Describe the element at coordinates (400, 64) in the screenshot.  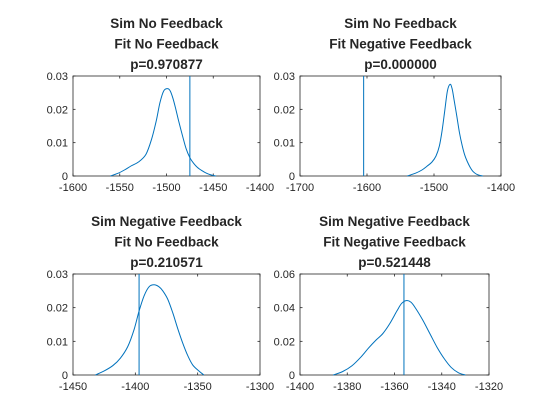
I see `subplot-title-line: p=0.000000` at that location.